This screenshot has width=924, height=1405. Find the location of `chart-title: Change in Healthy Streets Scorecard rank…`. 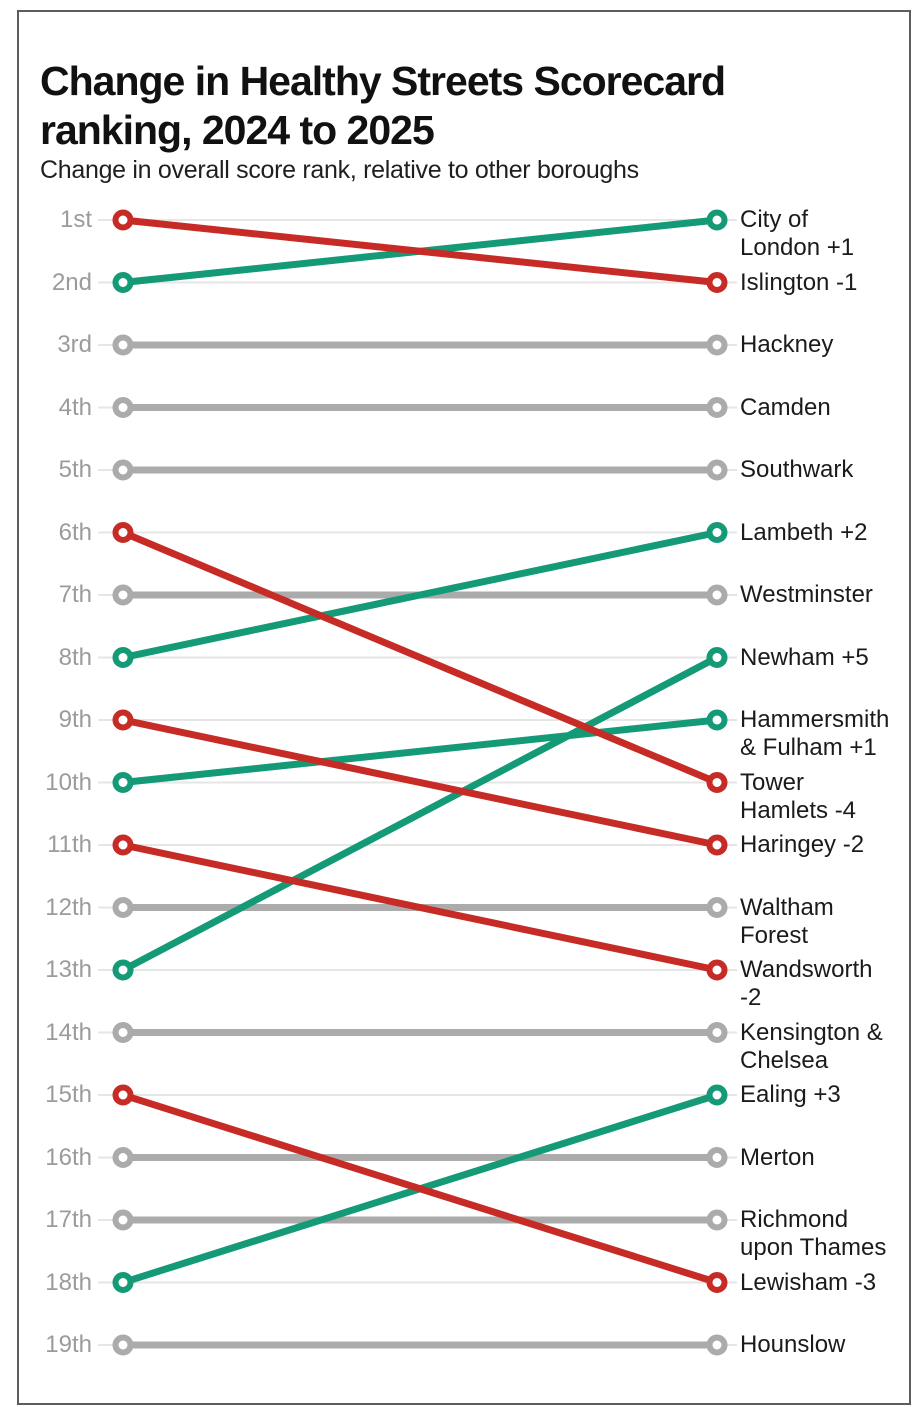

chart-title: Change in Healthy Streets Scorecard rank… is located at coordinates (383, 106).